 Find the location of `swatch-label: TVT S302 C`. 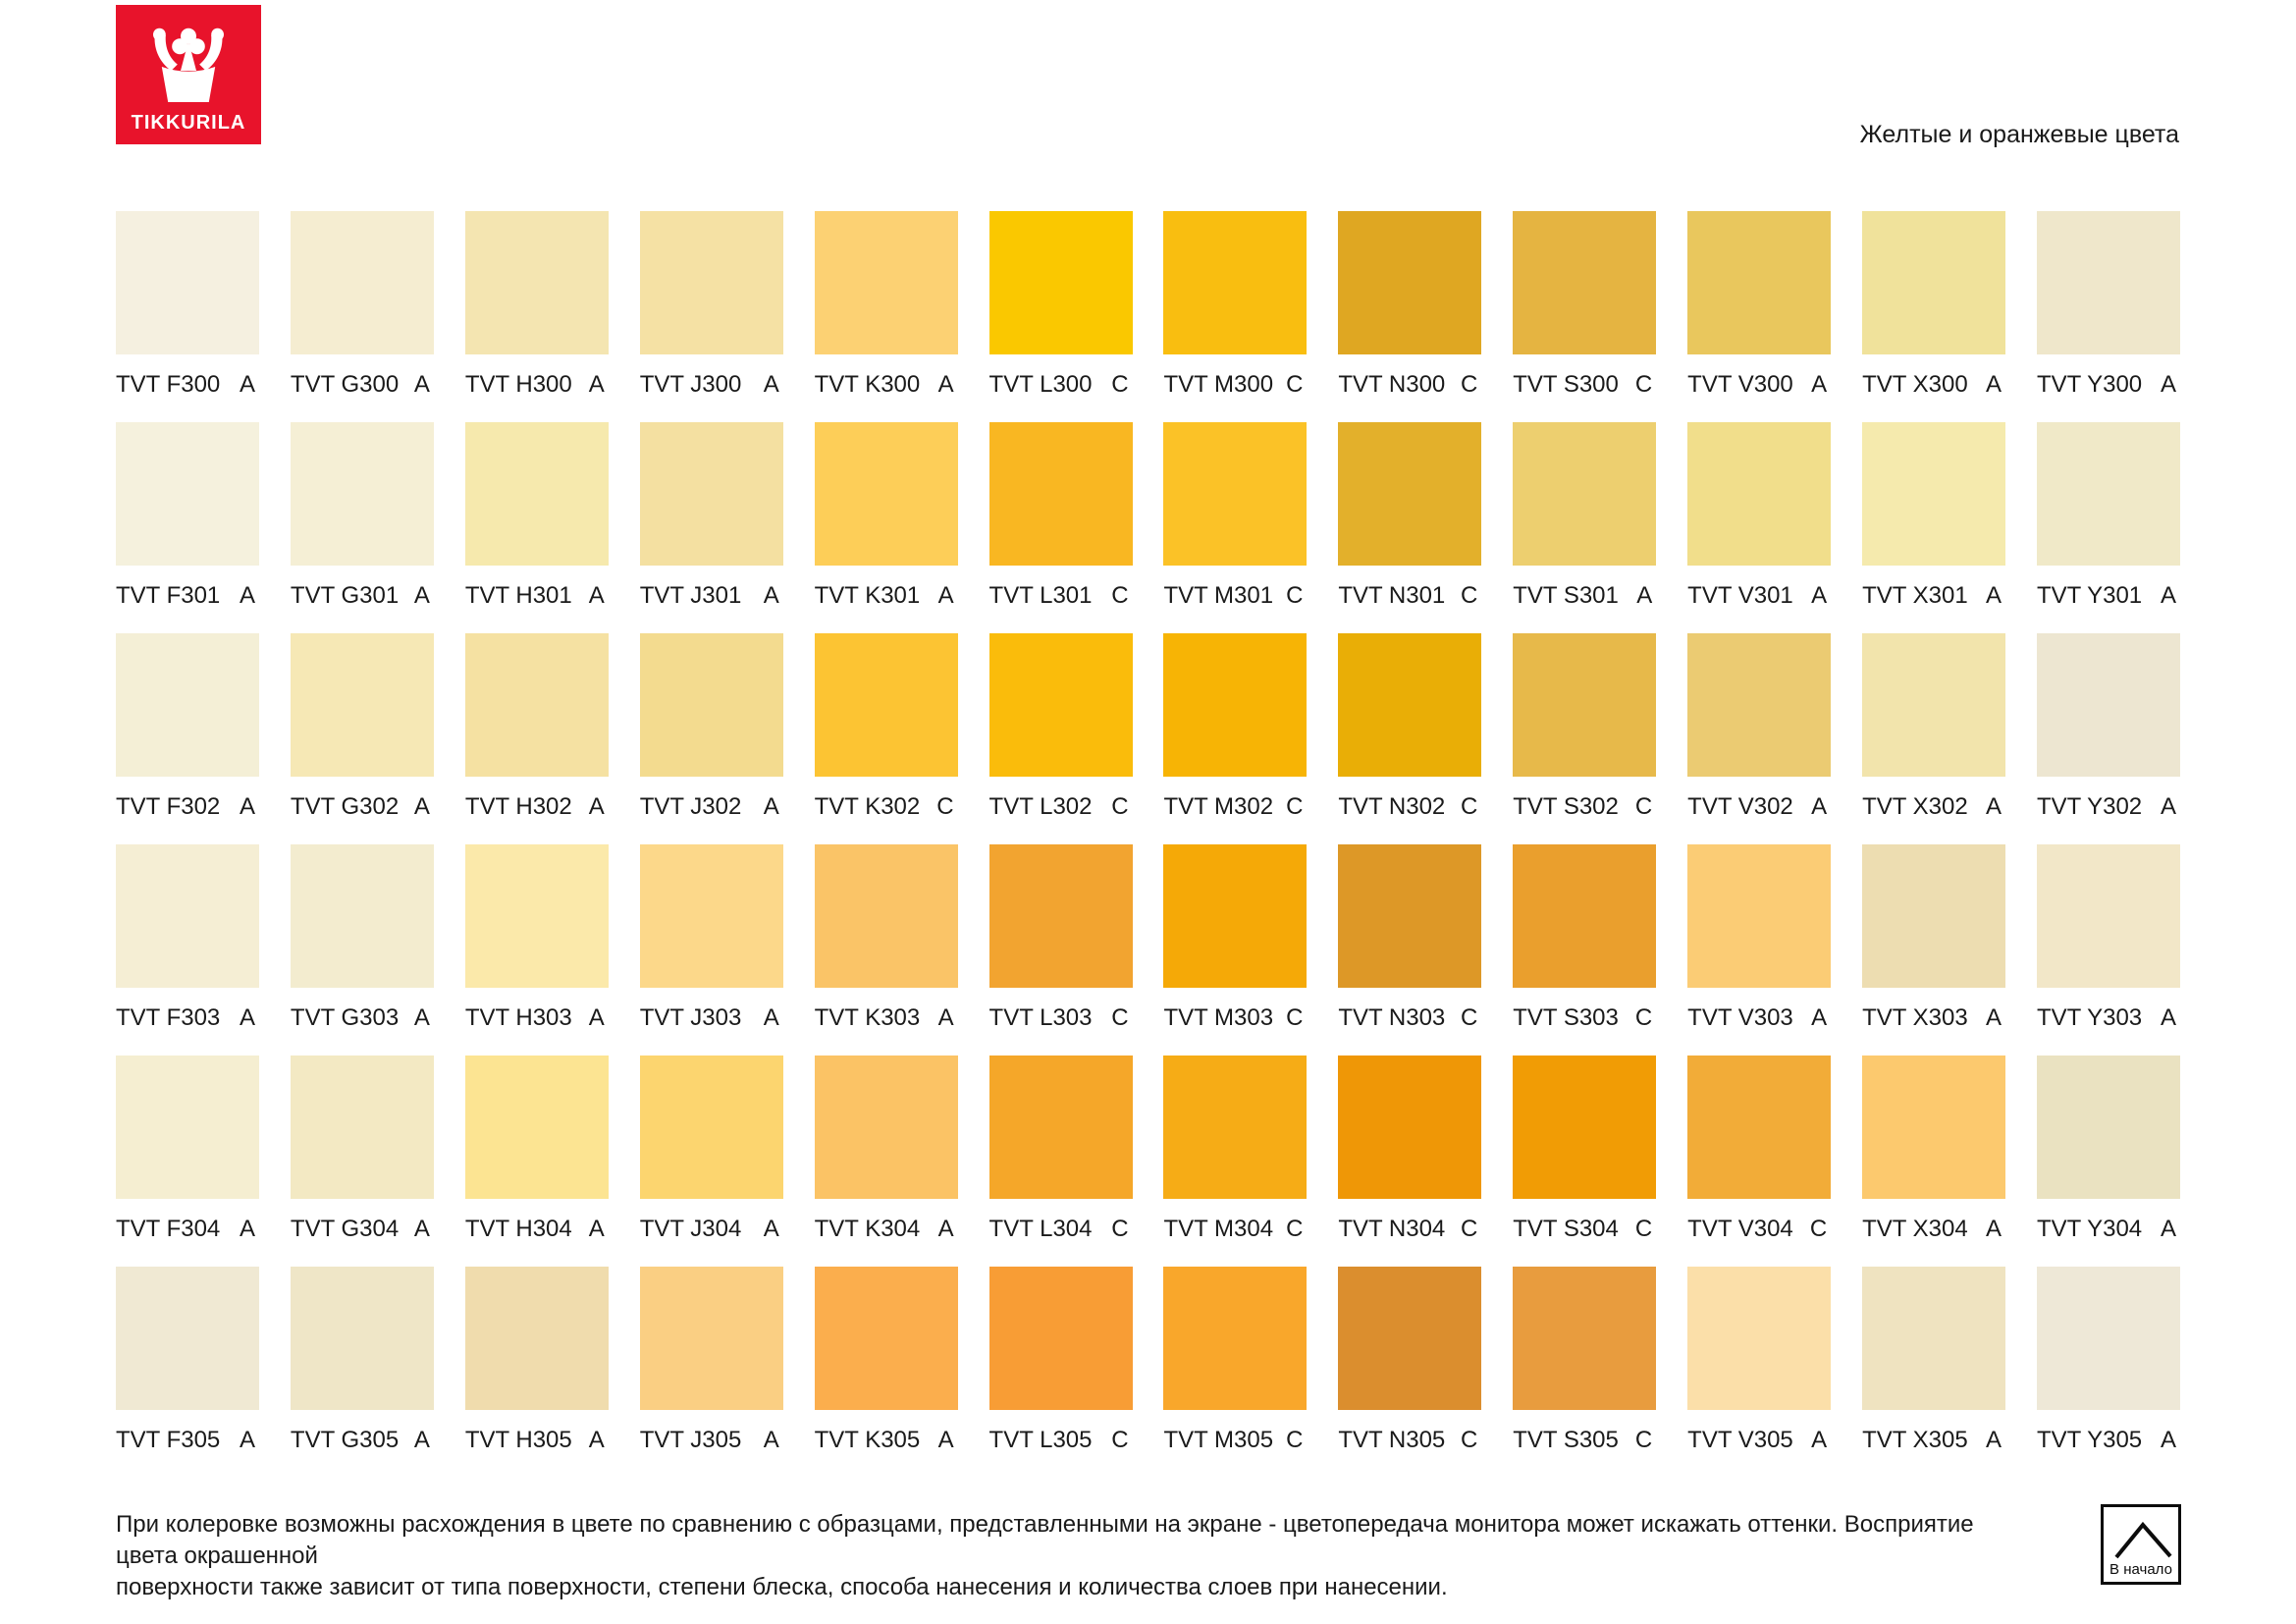

swatch-label: TVT S302 C is located at coordinates (1585, 807).